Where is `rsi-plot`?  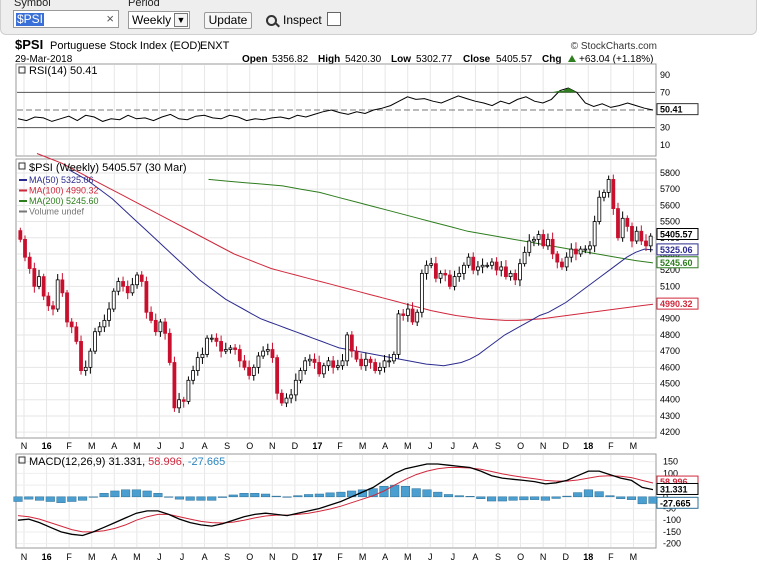 rsi-plot is located at coordinates (335, 104).